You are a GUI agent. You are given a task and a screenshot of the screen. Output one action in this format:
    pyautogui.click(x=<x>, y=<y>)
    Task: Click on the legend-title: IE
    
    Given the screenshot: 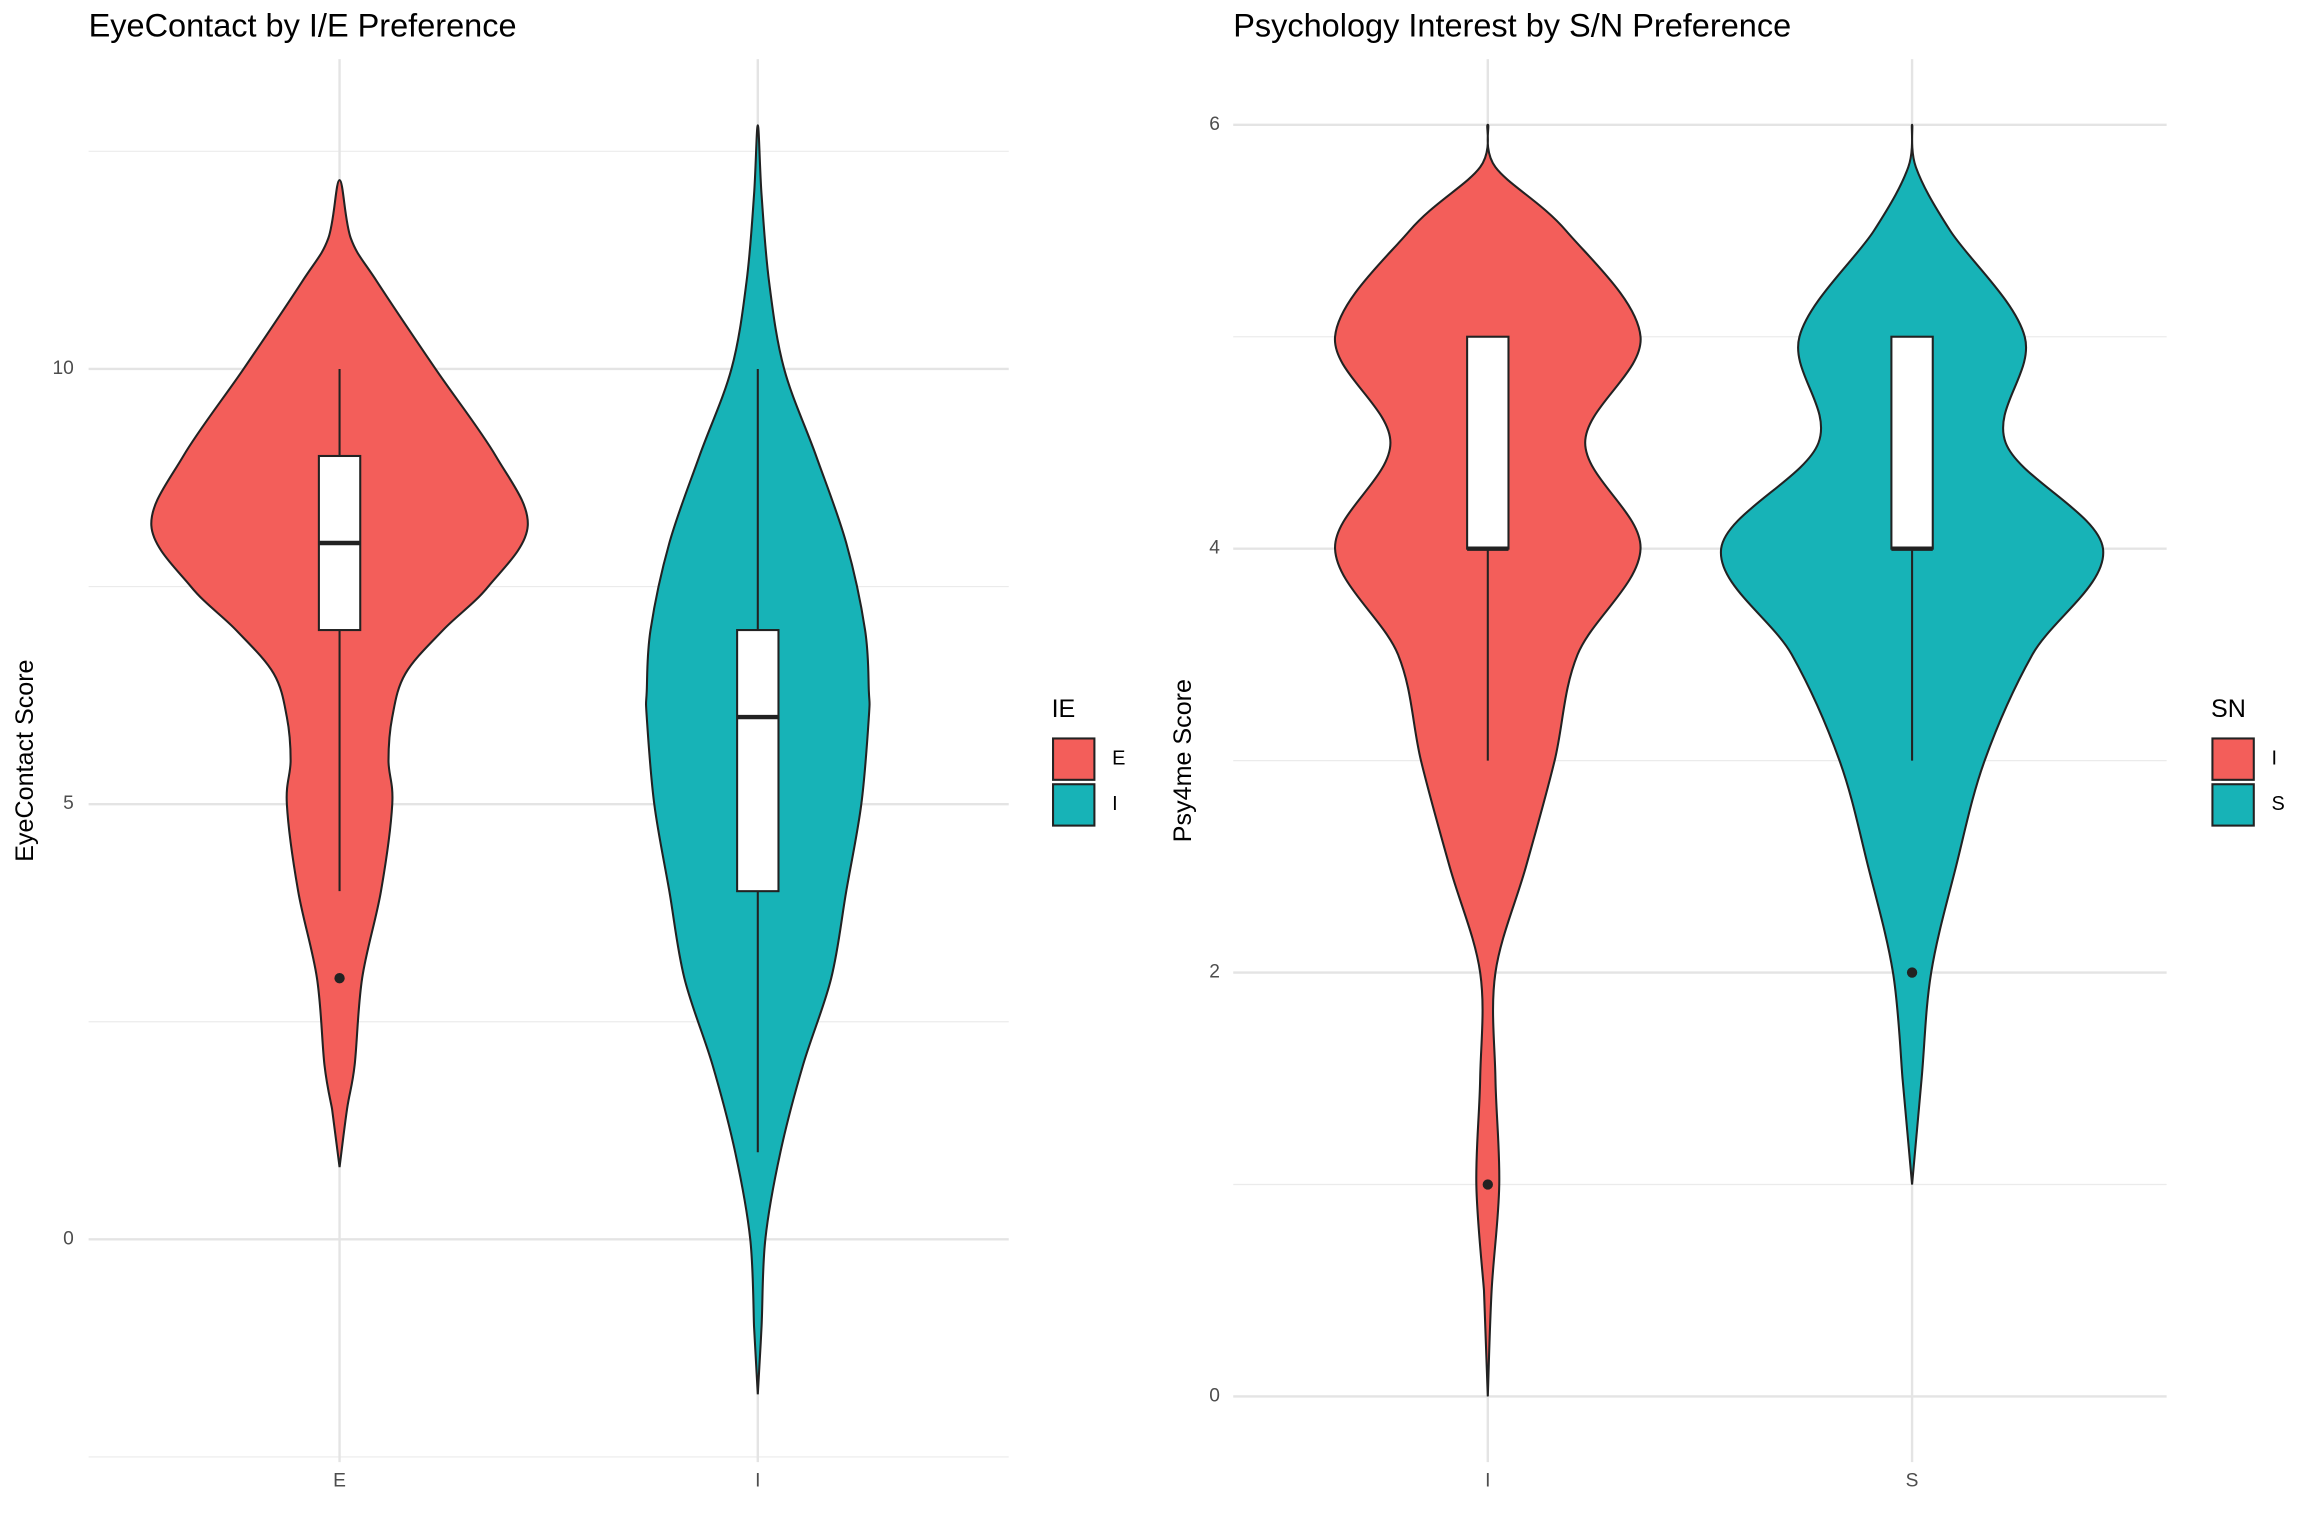 What is the action you would take?
    pyautogui.click(x=1064, y=709)
    